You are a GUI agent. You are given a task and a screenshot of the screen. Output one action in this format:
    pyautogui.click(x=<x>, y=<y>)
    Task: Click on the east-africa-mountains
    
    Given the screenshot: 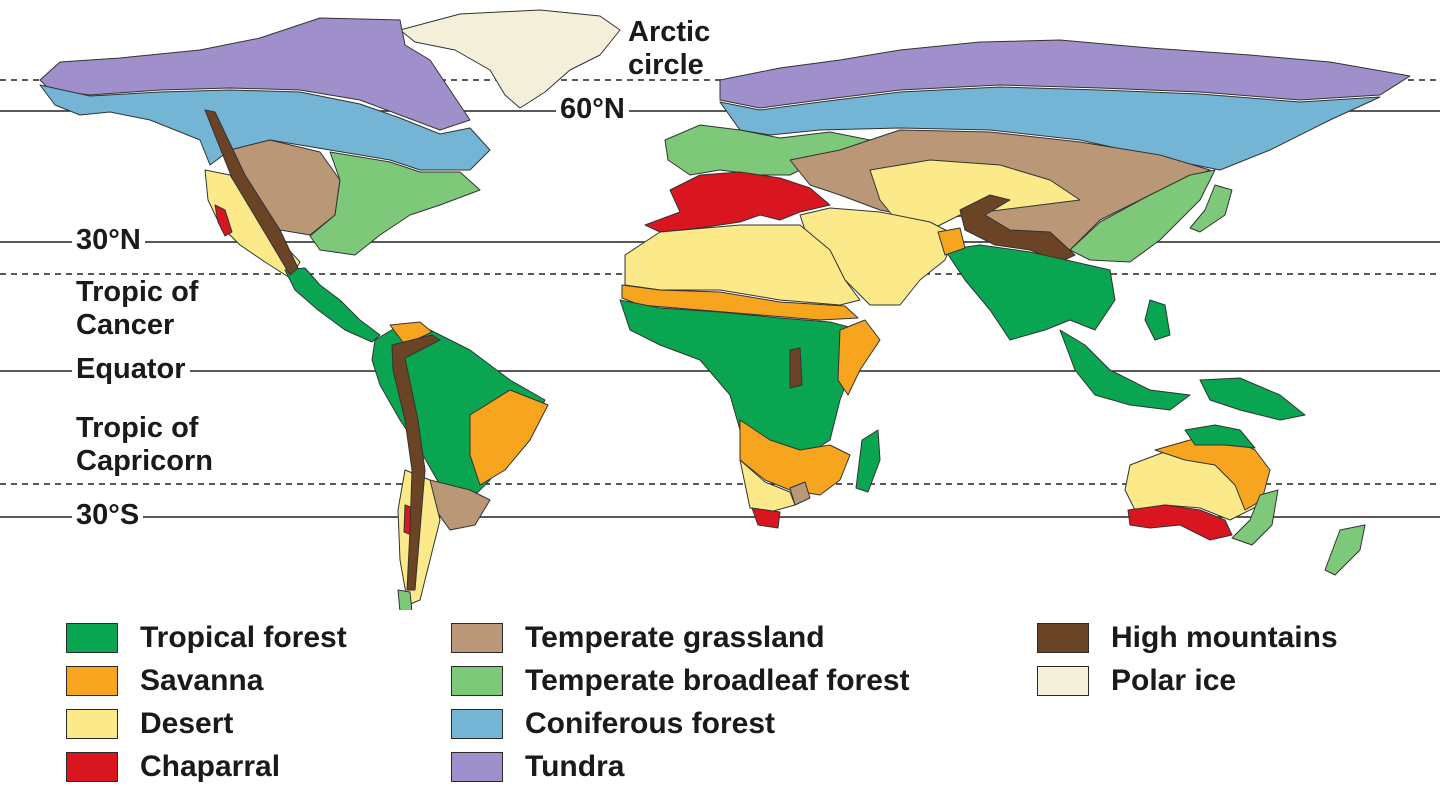 What is the action you would take?
    pyautogui.click(x=796, y=368)
    